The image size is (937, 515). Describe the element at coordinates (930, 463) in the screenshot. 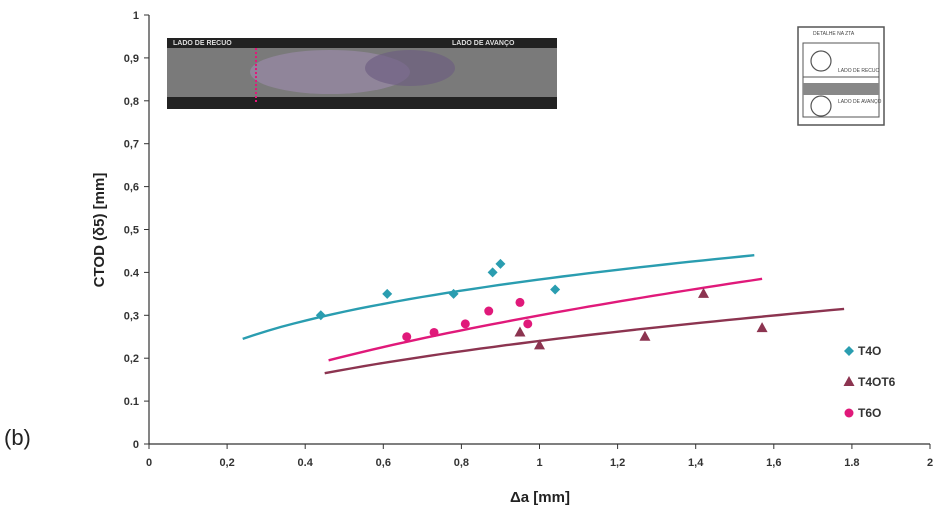

I see `x-tick-label: 2` at that location.